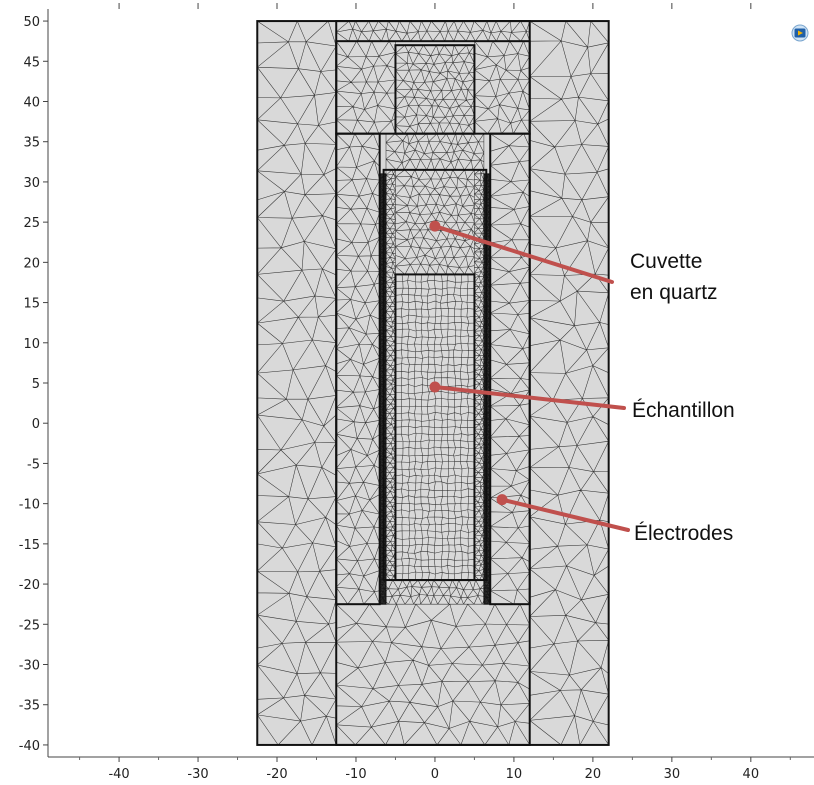 The image size is (814, 785). I want to click on y-tick-label: 50, so click(31, 22).